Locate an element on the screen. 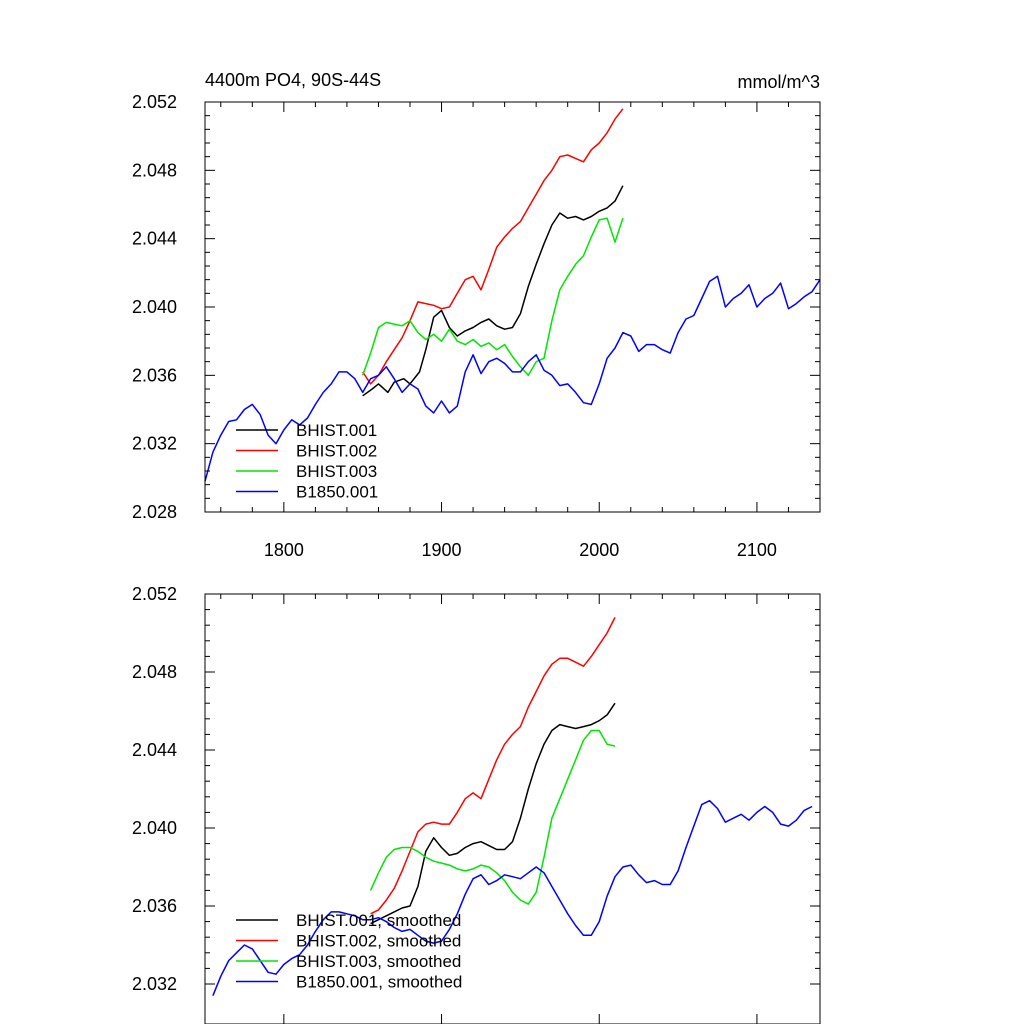 This screenshot has height=1024, width=1024. legend-label: B1850.001 is located at coordinates (337, 492).